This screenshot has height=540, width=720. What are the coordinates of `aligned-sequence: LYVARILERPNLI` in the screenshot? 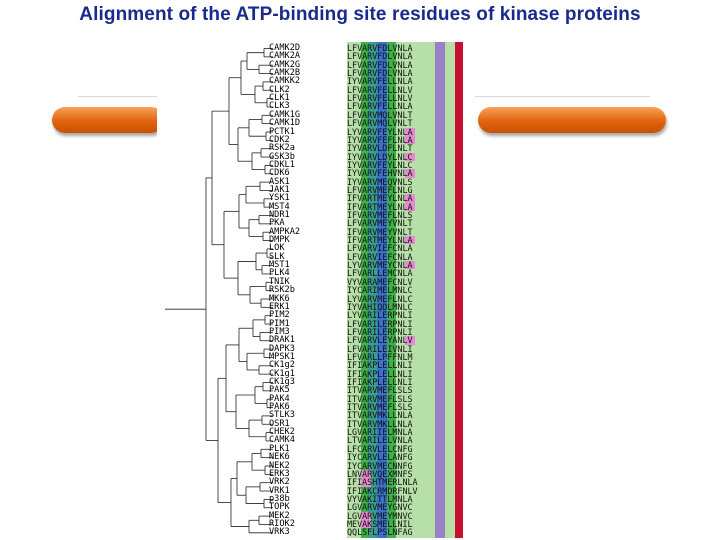 It's located at (380, 315).